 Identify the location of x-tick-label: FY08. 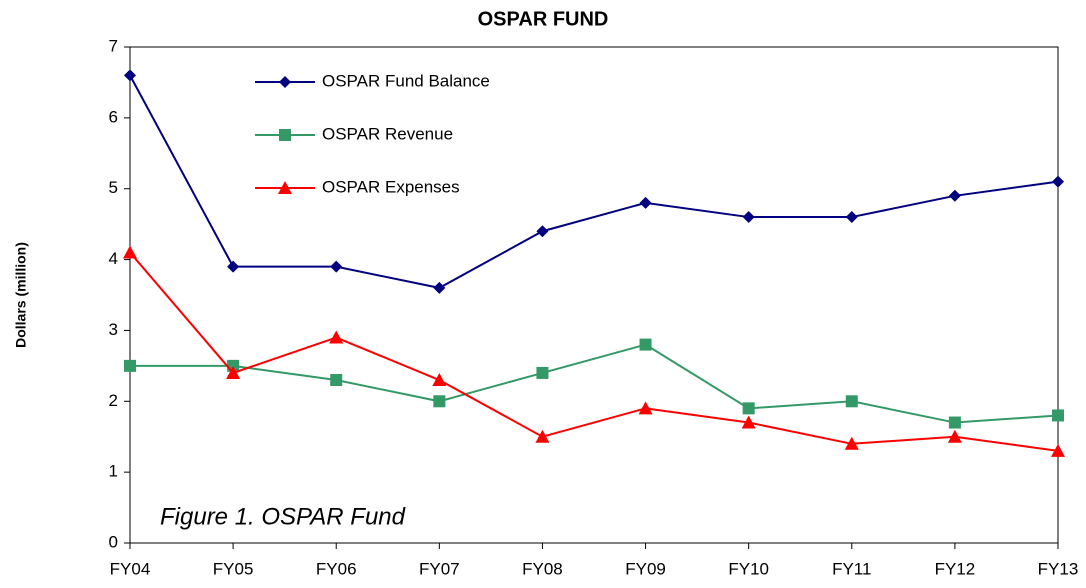
(542, 568).